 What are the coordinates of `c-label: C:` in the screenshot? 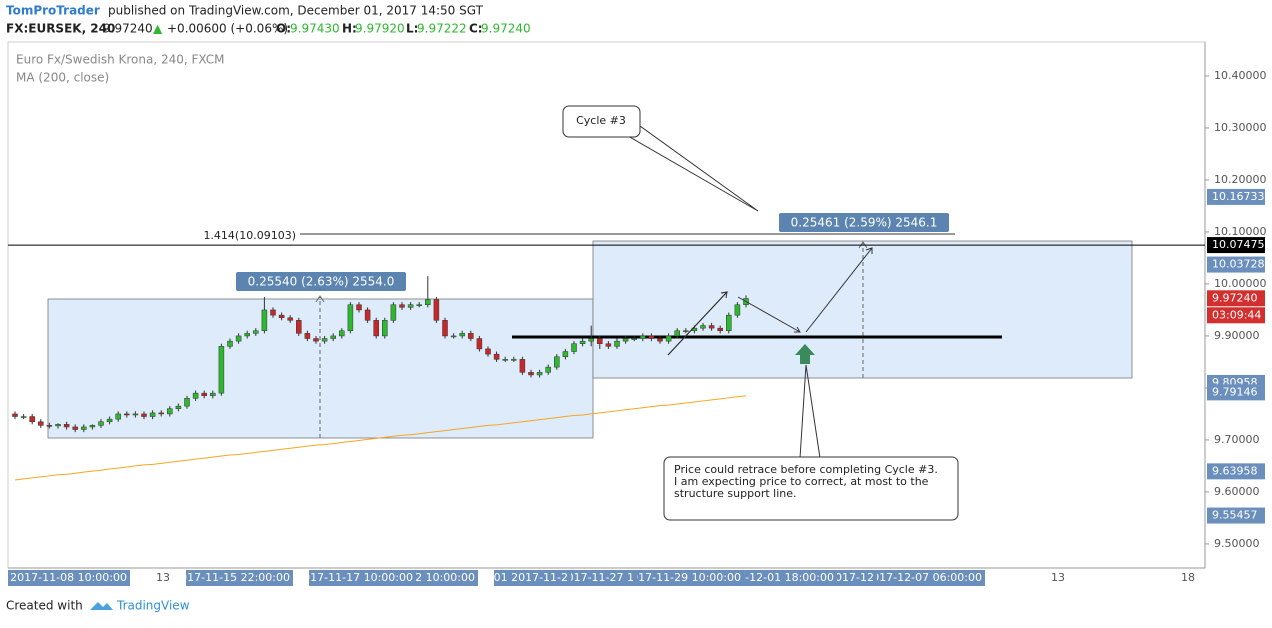 It's located at (476, 29).